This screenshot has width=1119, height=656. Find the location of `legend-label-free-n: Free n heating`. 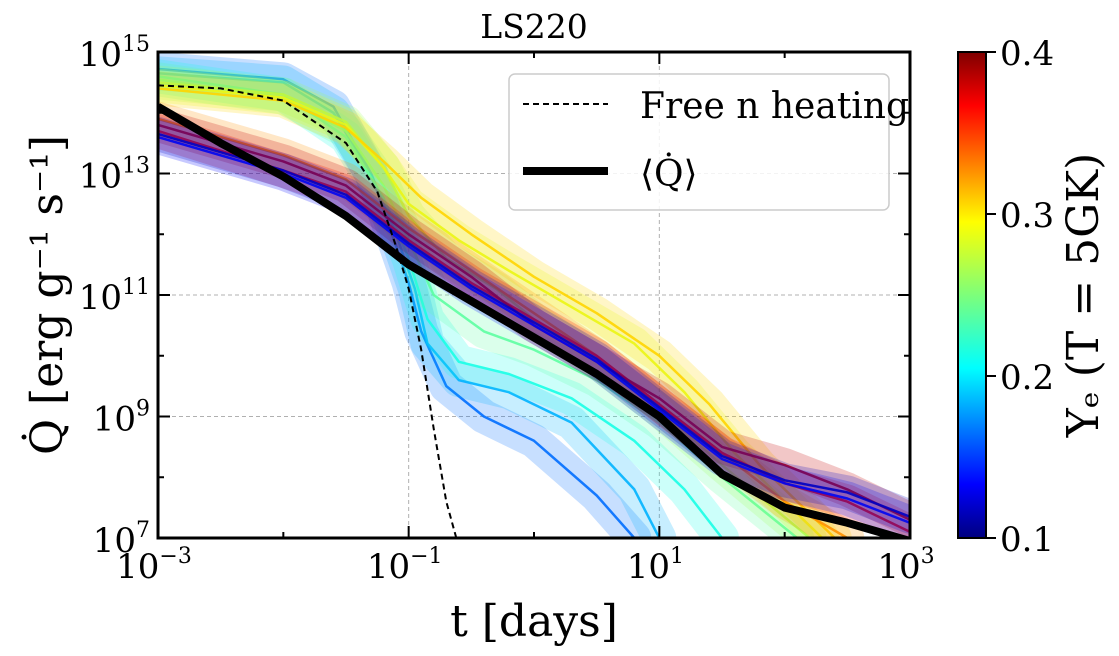

legend-label-free-n: Free n heating is located at coordinates (774, 106).